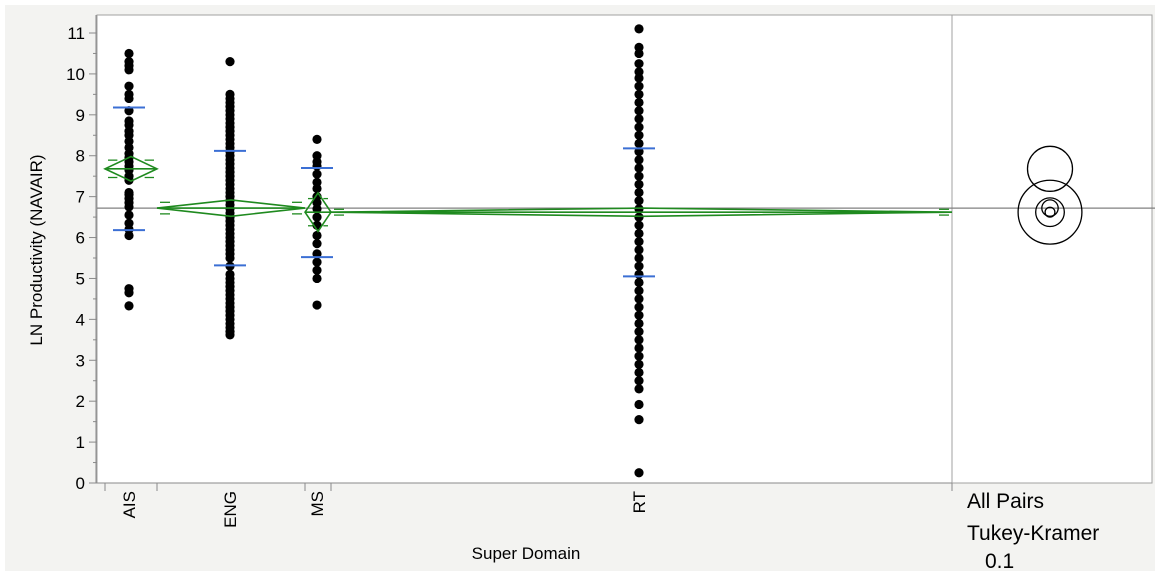  I want to click on y-tick-label: 9, so click(80, 115).